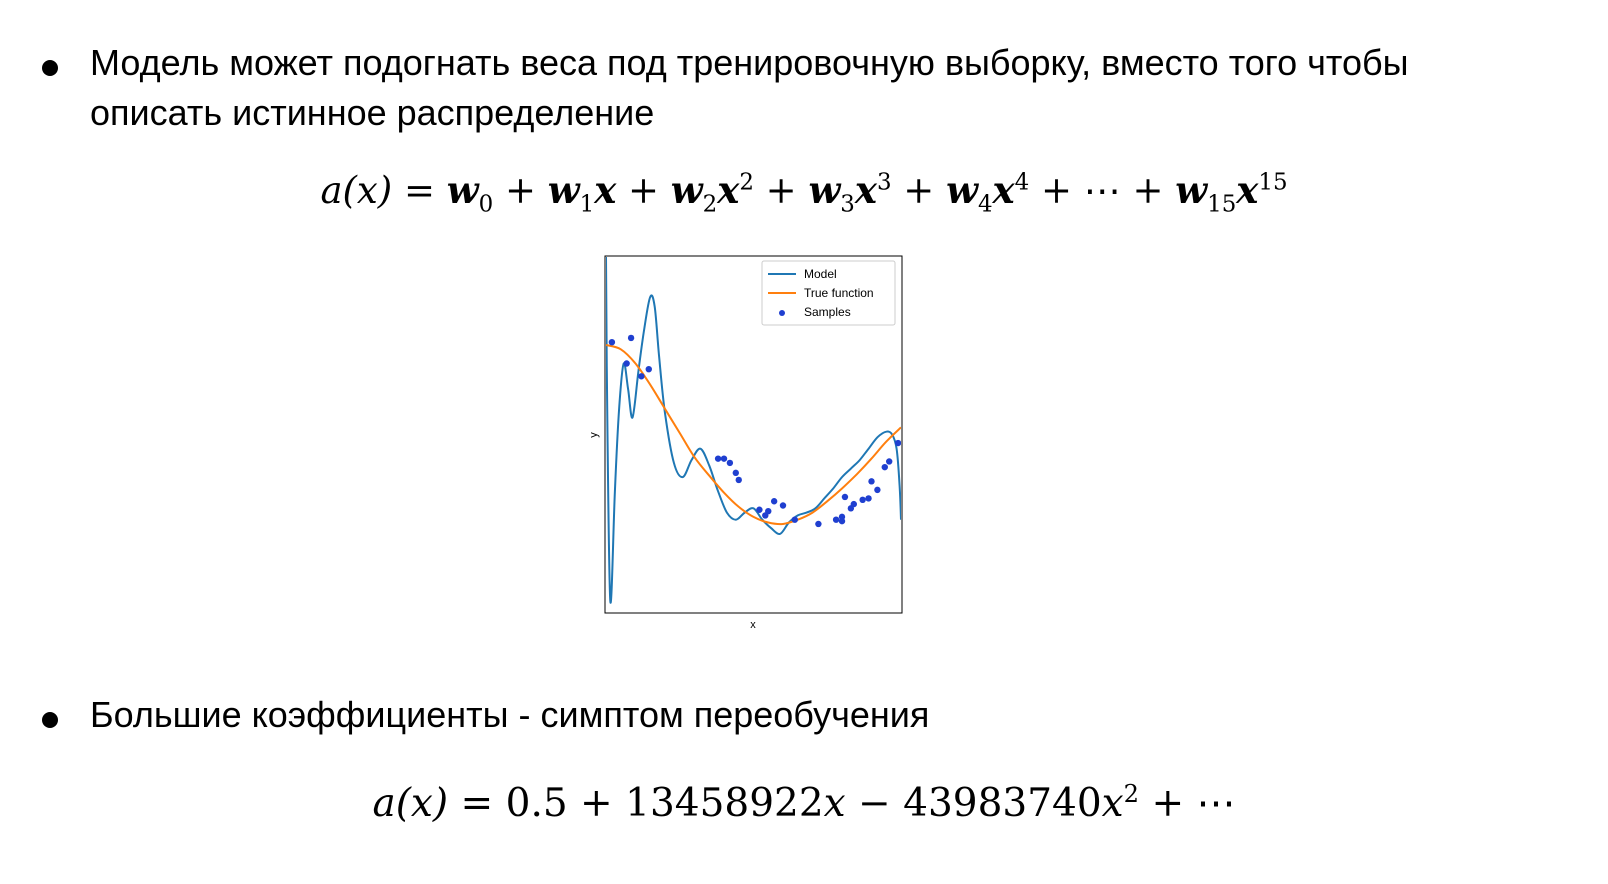  I want to click on legend-box, so click(828, 293).